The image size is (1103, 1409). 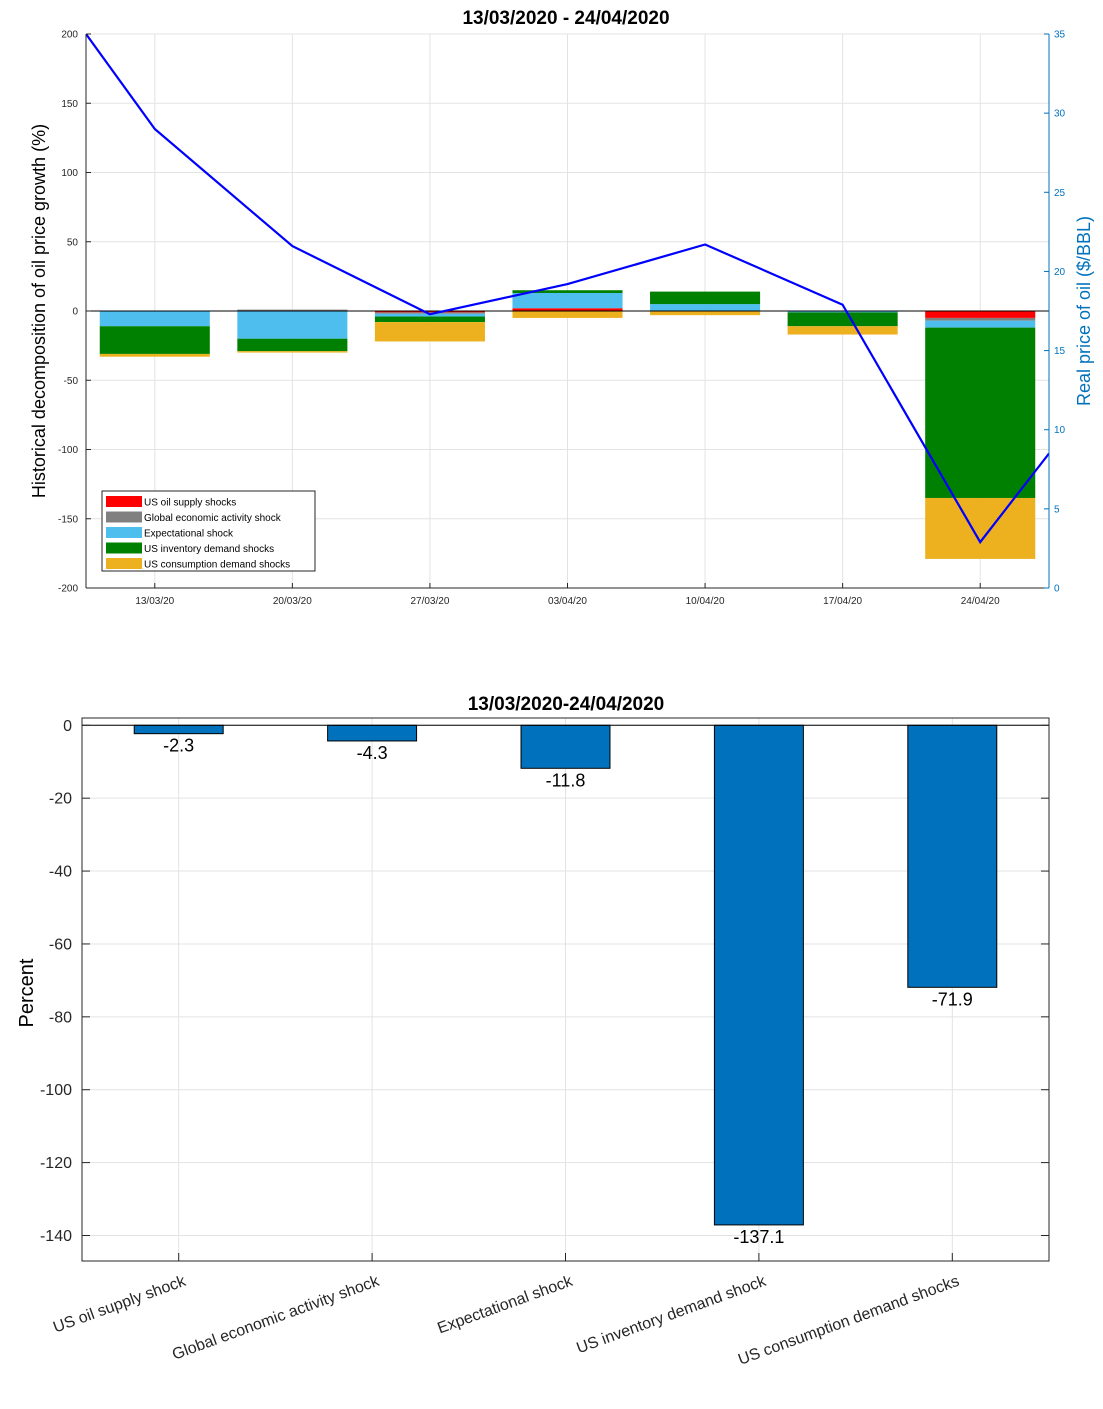 What do you see at coordinates (429, 601) in the screenshot?
I see `chart1-x-tick-label: 27/03/20` at bounding box center [429, 601].